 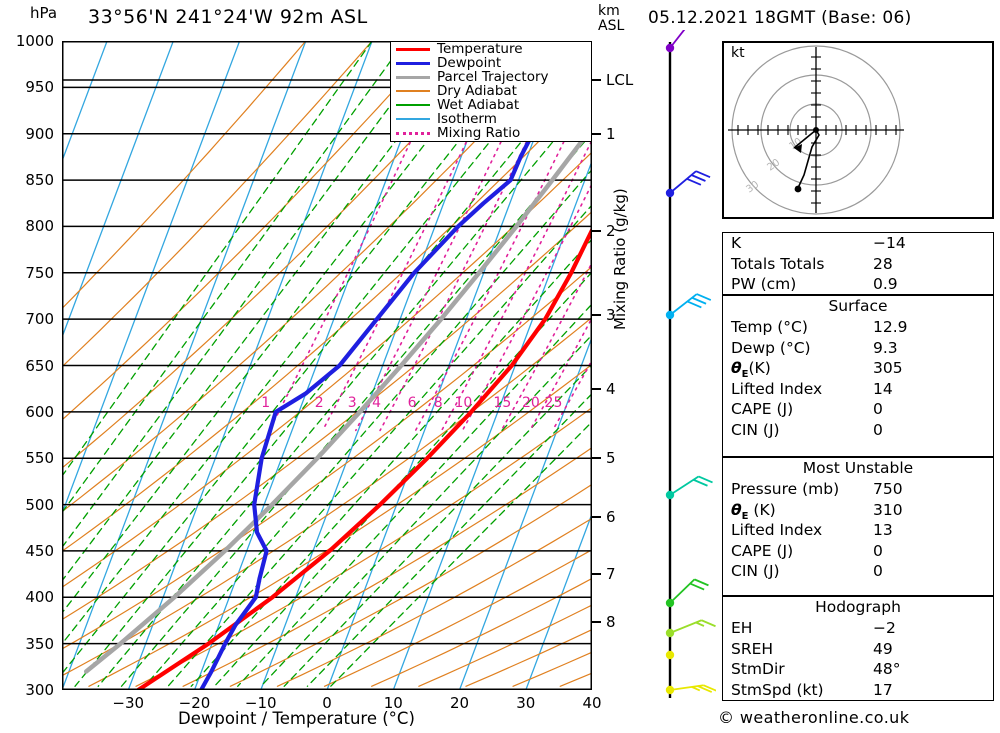 What do you see at coordinates (296, 718) in the screenshot?
I see `x-axis-title: Dewpoint / Temperature (°C)` at bounding box center [296, 718].